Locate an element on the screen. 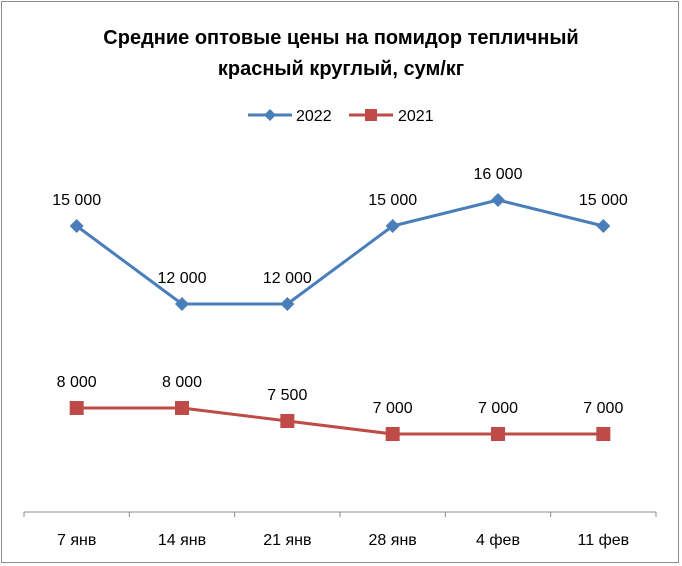 This screenshot has width=682, height=566. legend-label-2021: 2021 is located at coordinates (416, 116).